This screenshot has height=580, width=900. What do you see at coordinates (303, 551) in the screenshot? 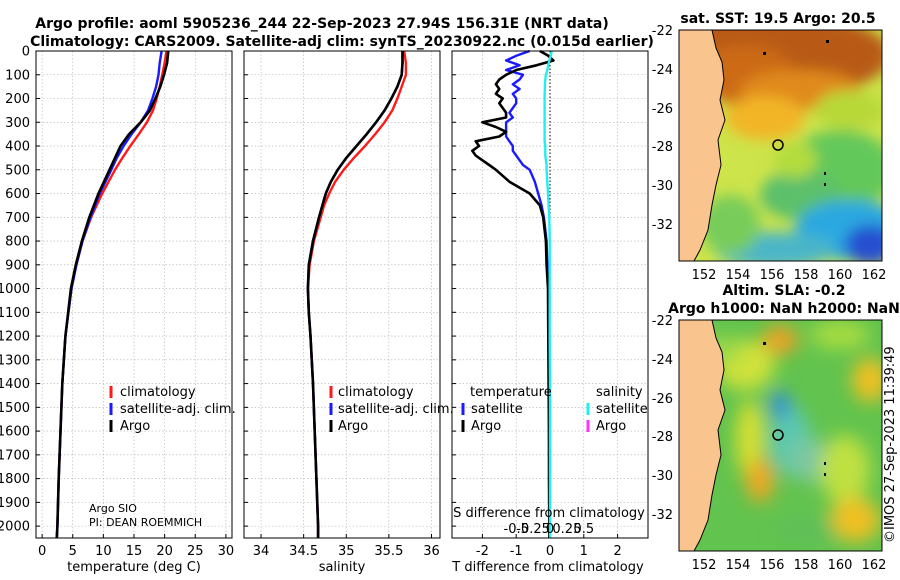
I see `tick-label: 34.5` at bounding box center [303, 551].